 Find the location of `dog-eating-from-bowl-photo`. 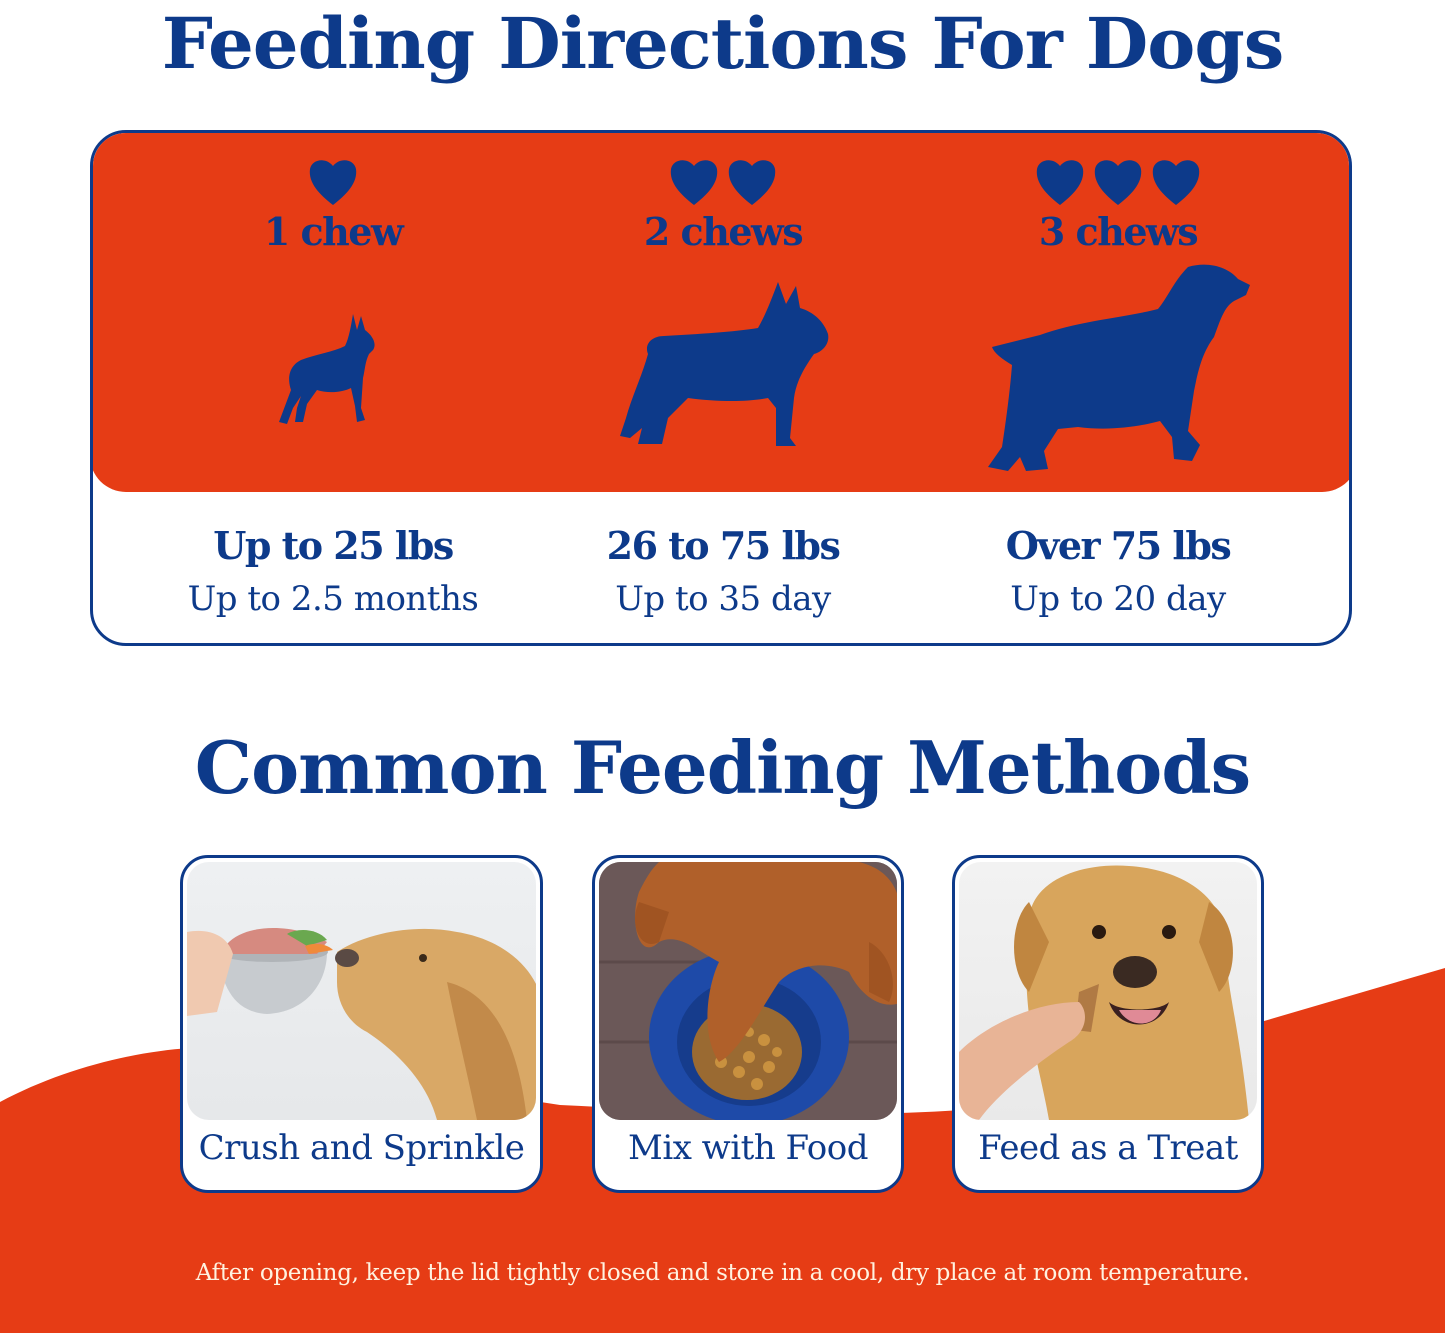

dog-eating-from-bowl-photo is located at coordinates (748, 991).